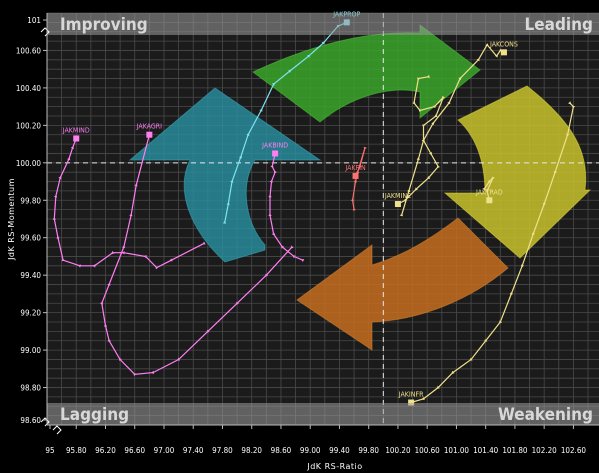 This screenshot has width=599, height=473. Describe the element at coordinates (30, 420) in the screenshot. I see `y-tick-label: 98.60` at that location.